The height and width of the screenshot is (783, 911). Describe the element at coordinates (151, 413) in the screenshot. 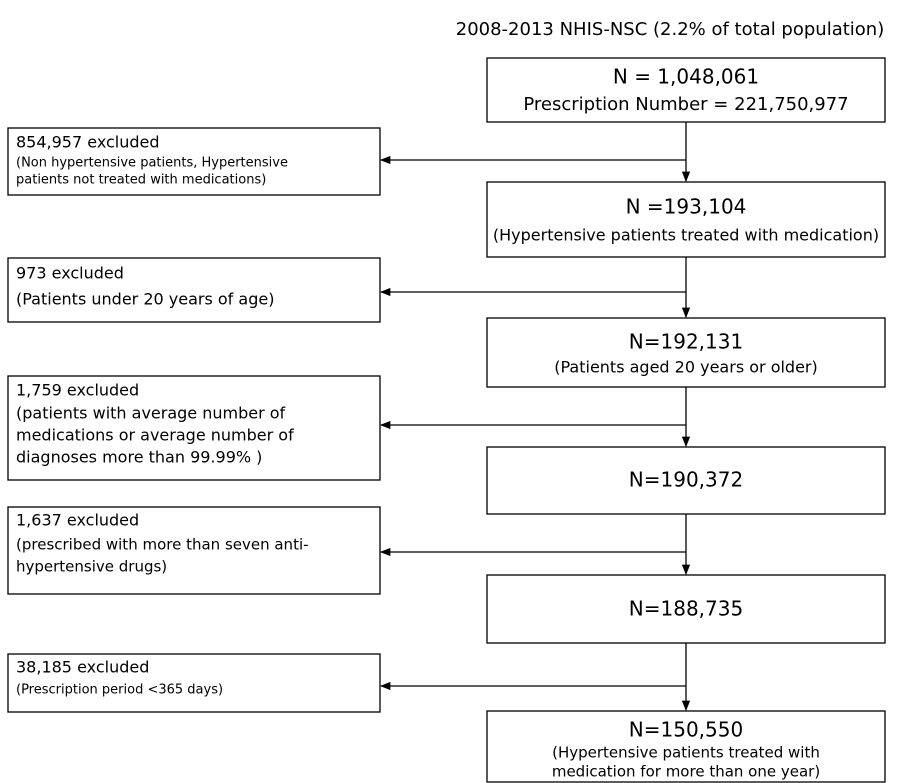

I see `exclusion-text: (patients with average number of` at that location.